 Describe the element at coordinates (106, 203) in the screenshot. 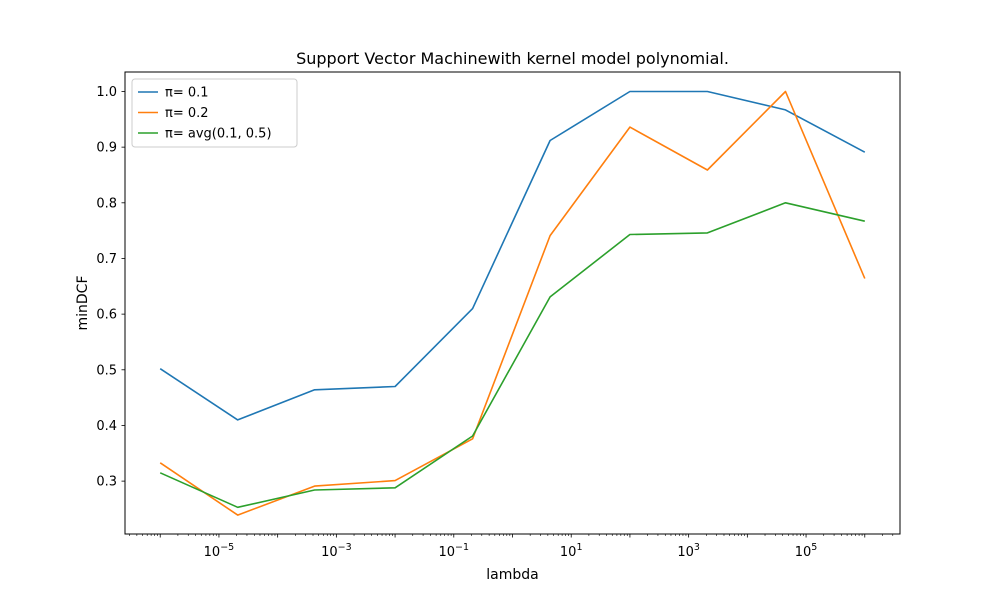

I see `y-tick-label: 0.8` at that location.